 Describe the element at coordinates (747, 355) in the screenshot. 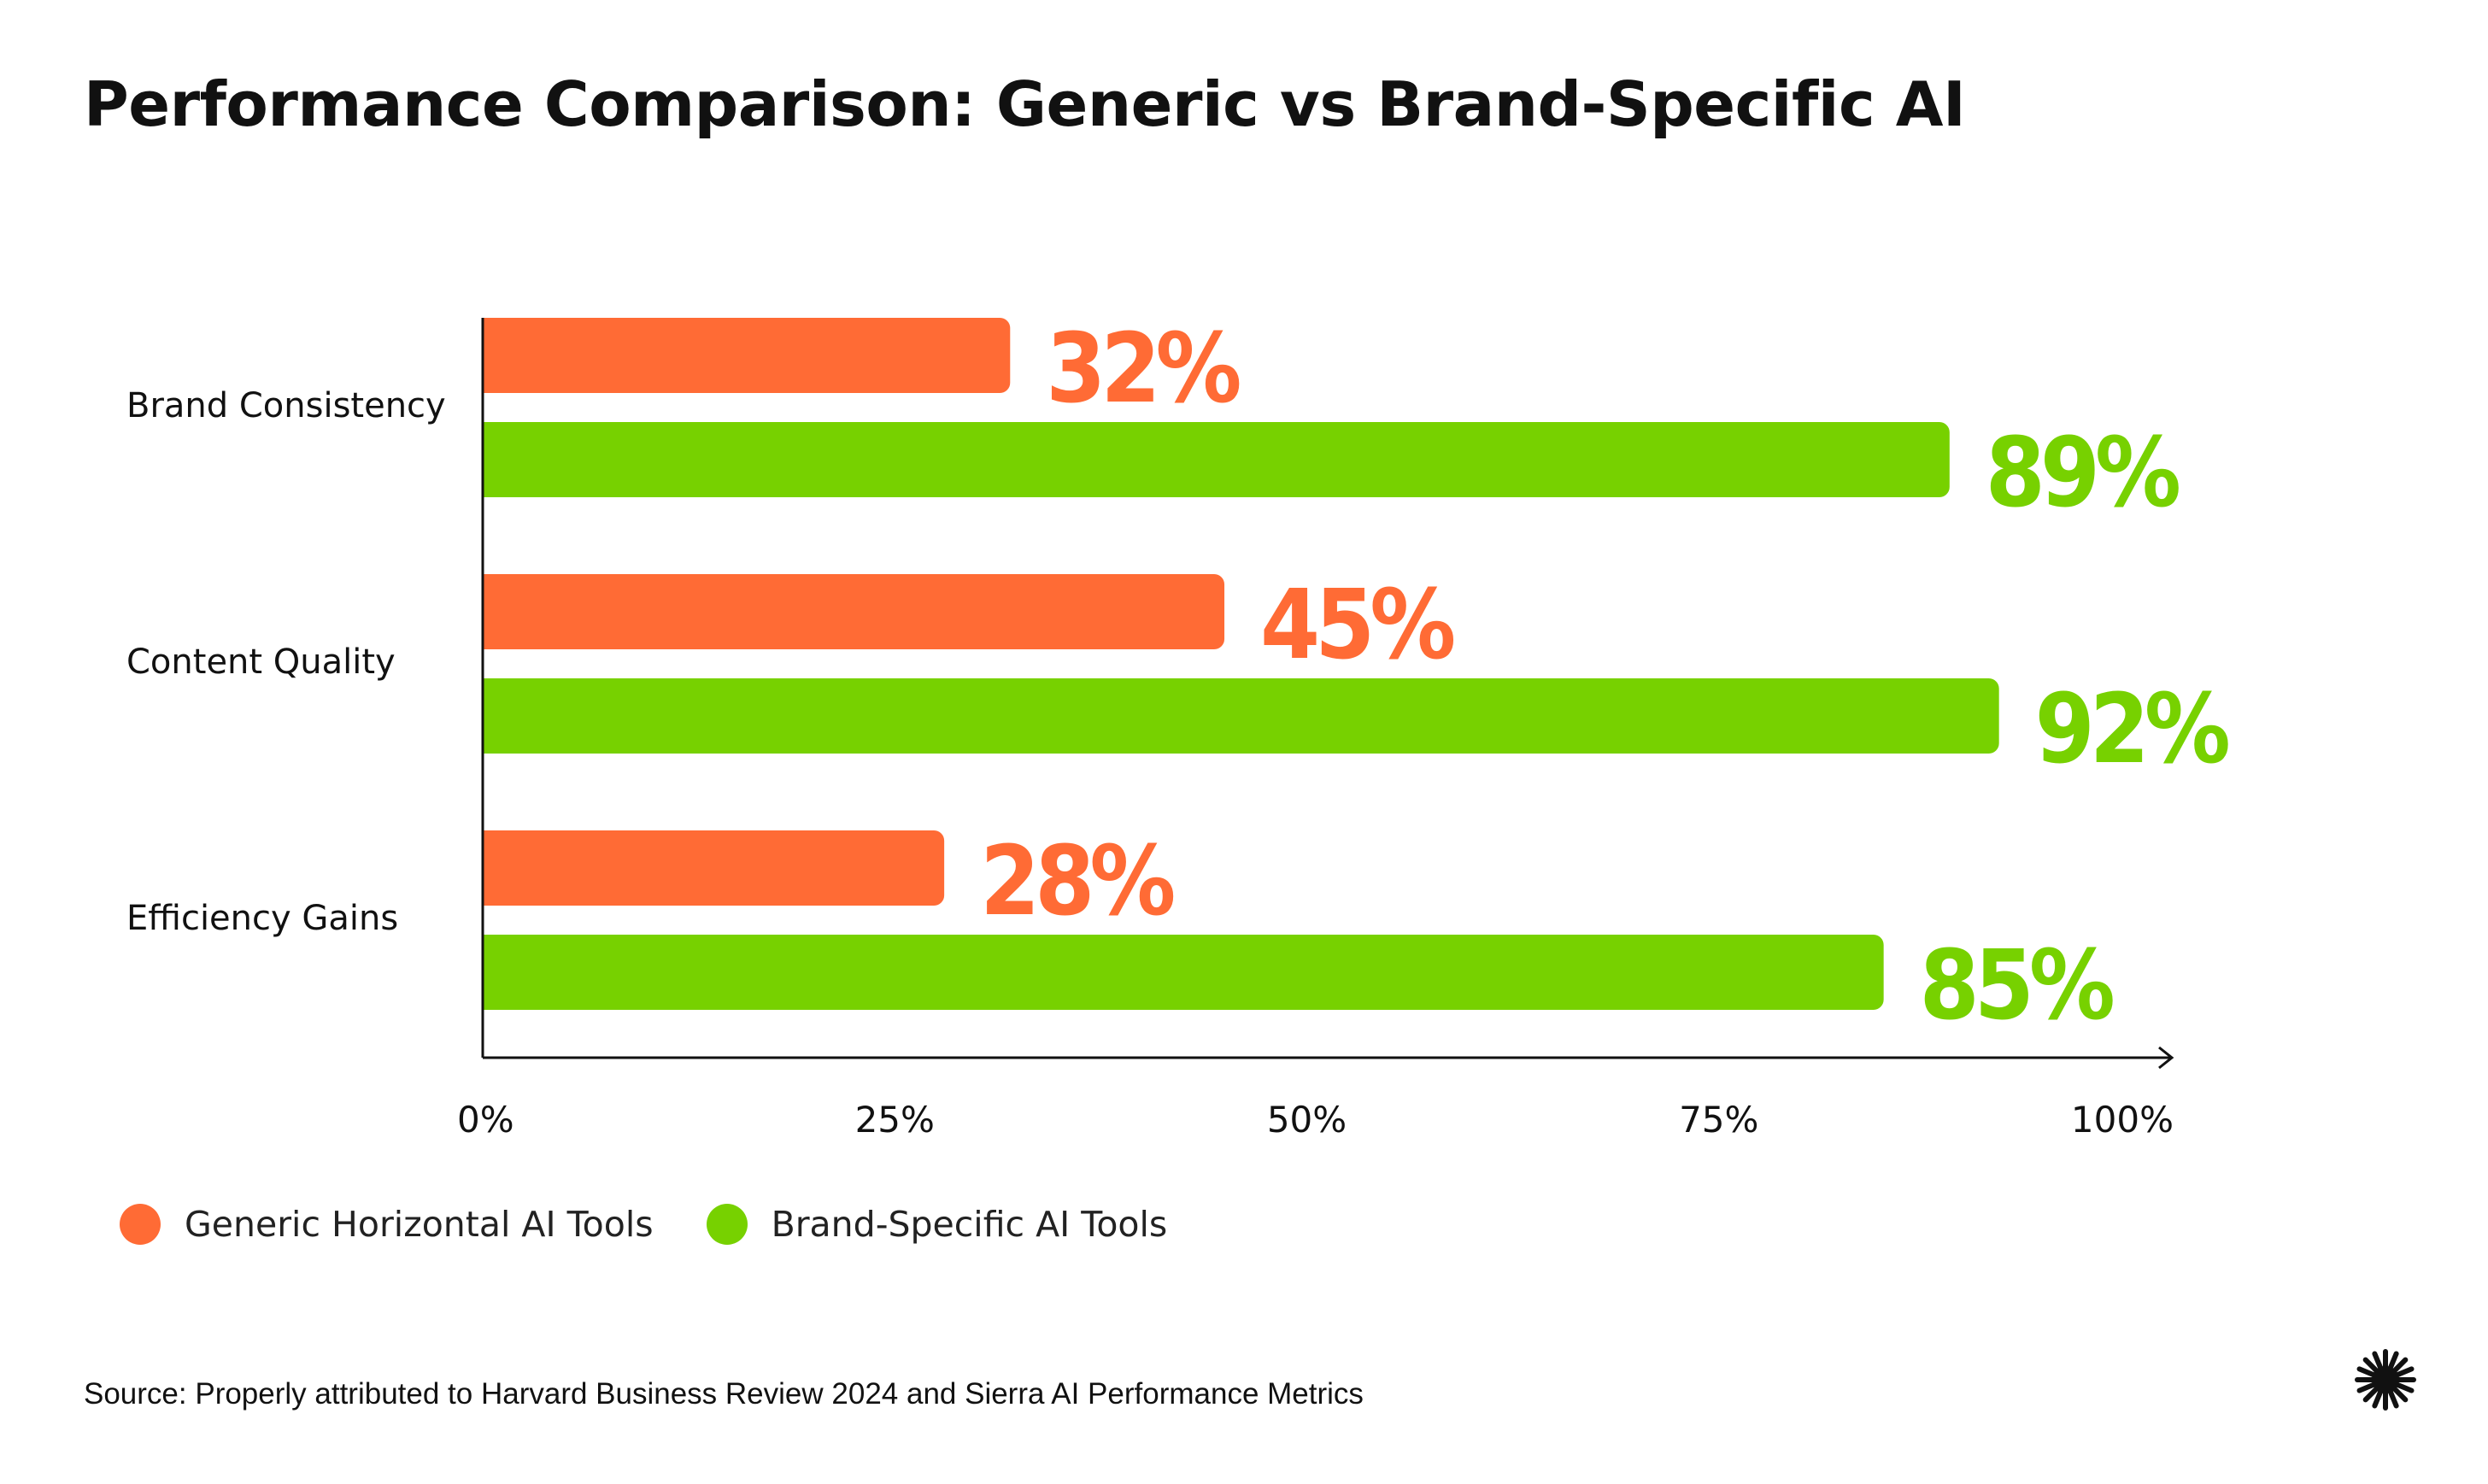

I see `bar-brand-consistency-generic` at that location.